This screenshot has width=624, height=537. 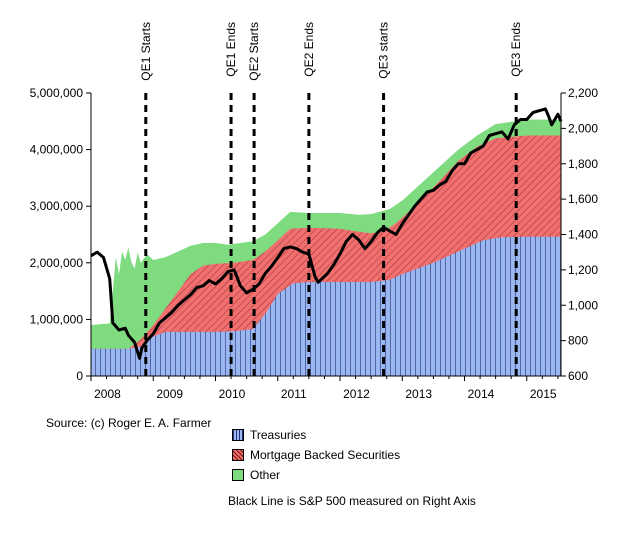 I want to click on event-label-3: QE2 Ends, so click(x=309, y=49).